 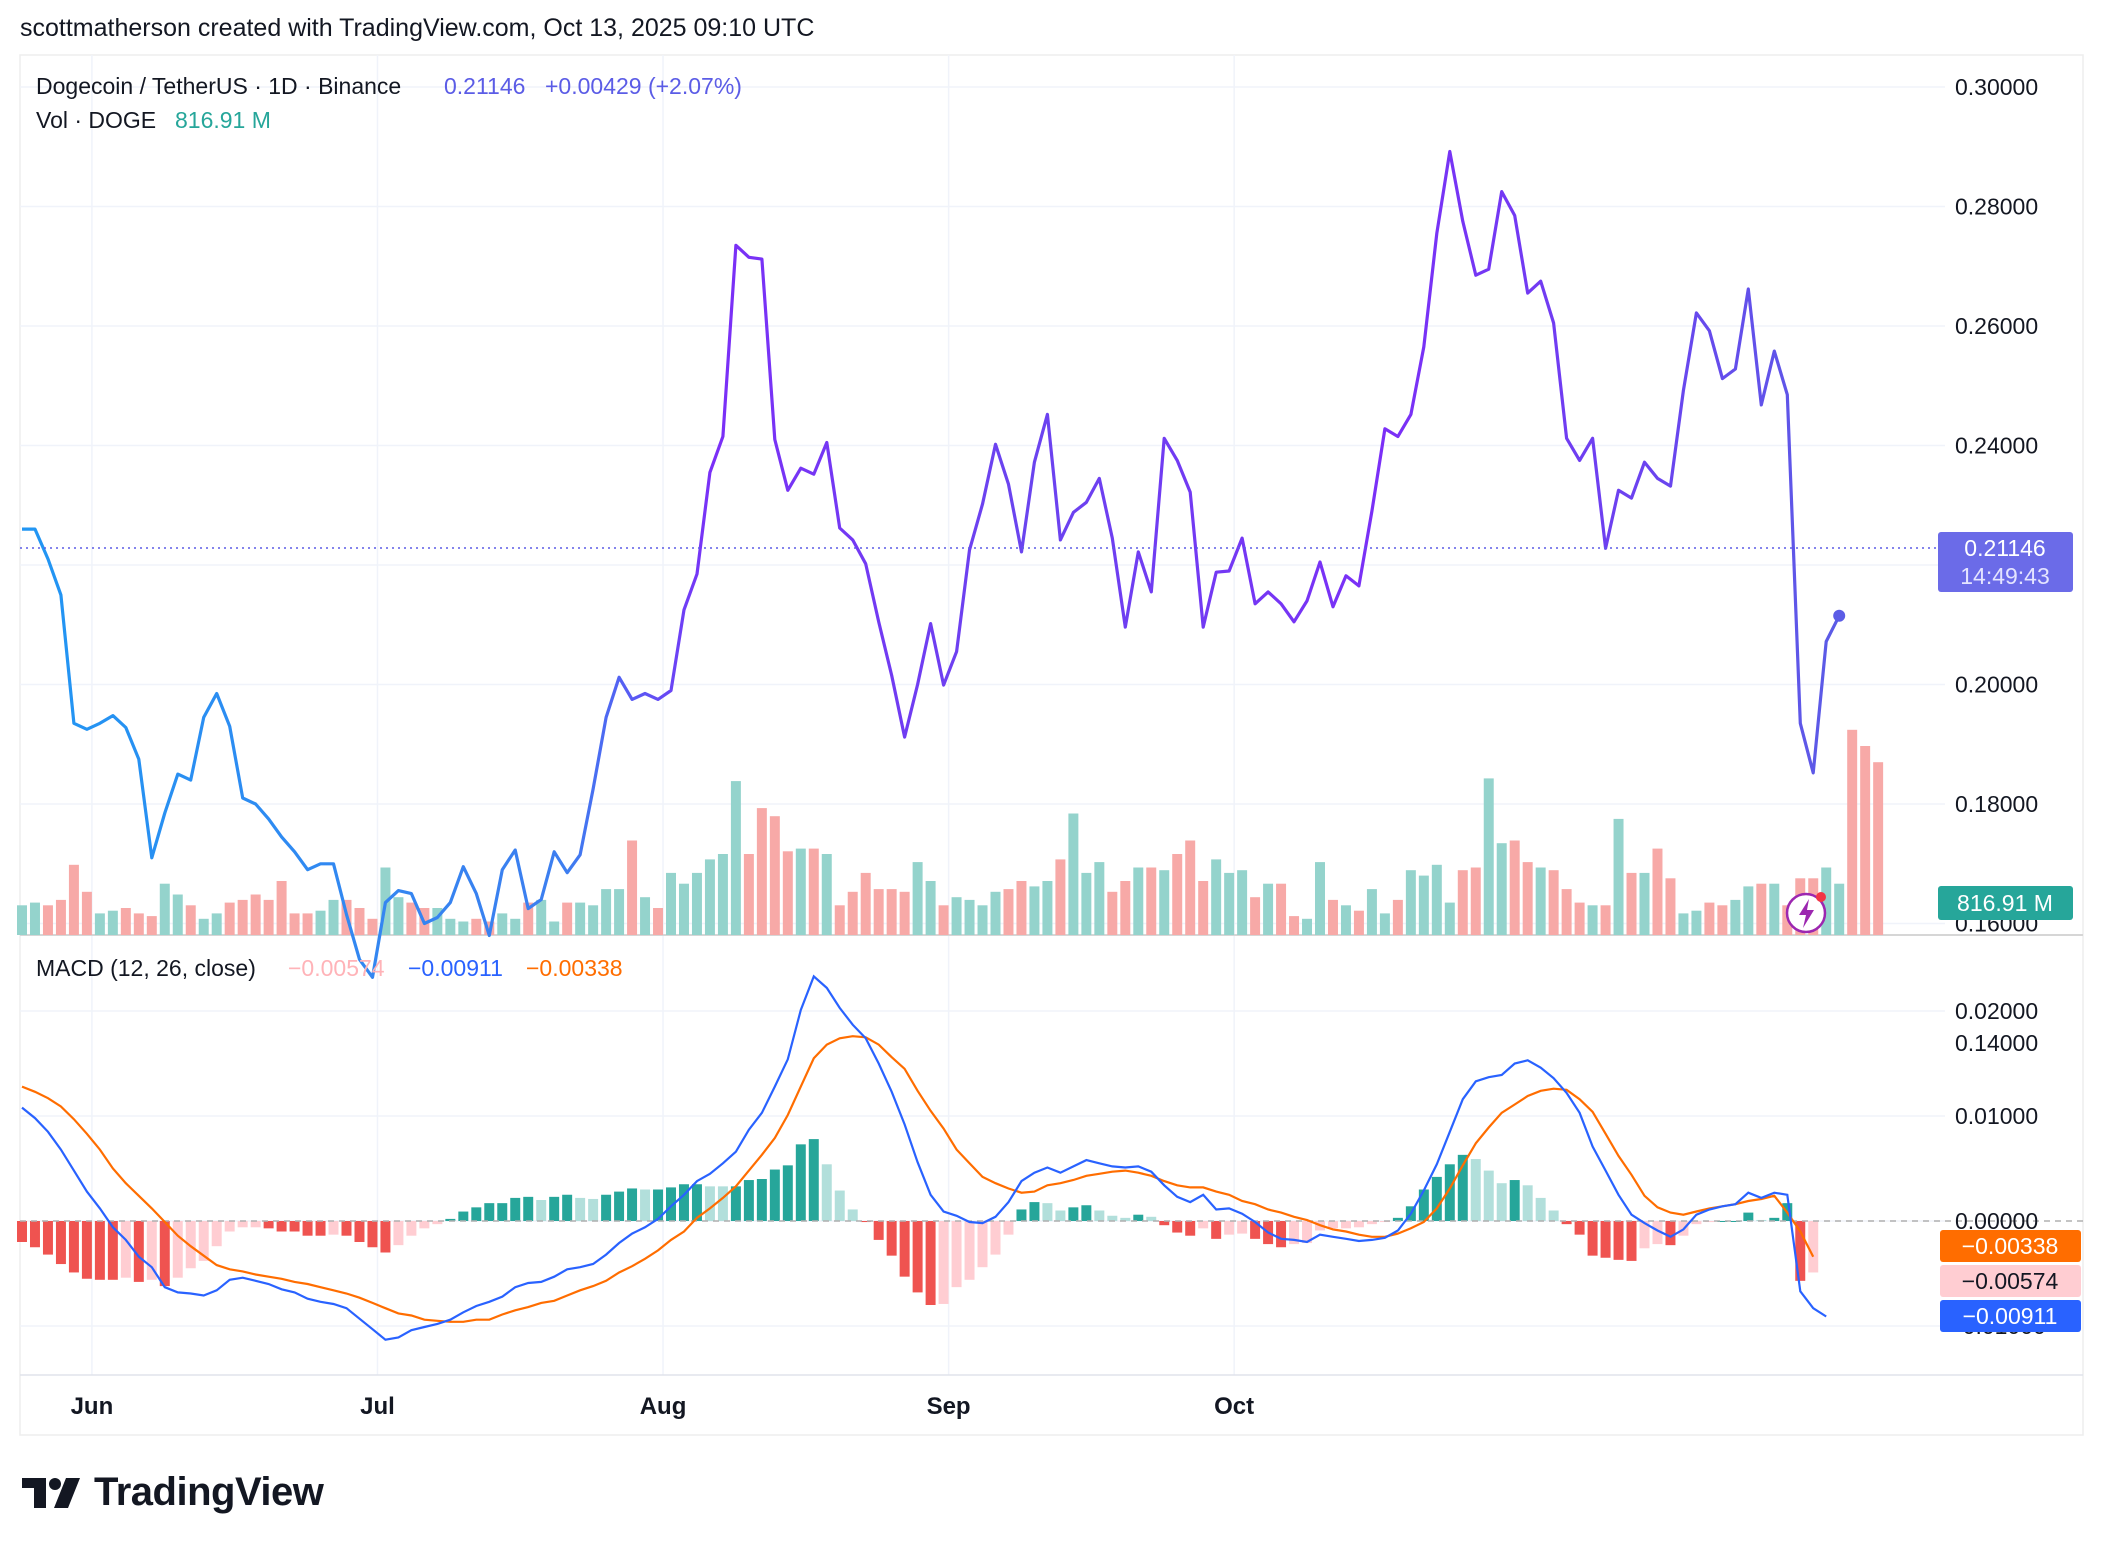 What do you see at coordinates (950, 832) in the screenshot?
I see `volume-bars` at bounding box center [950, 832].